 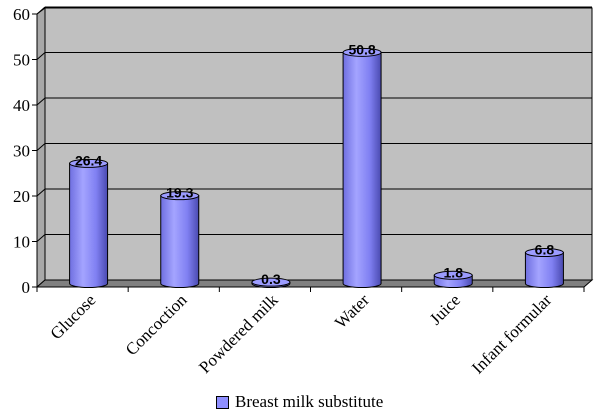 I want to click on x-category-label: Glucose, so click(x=73, y=316).